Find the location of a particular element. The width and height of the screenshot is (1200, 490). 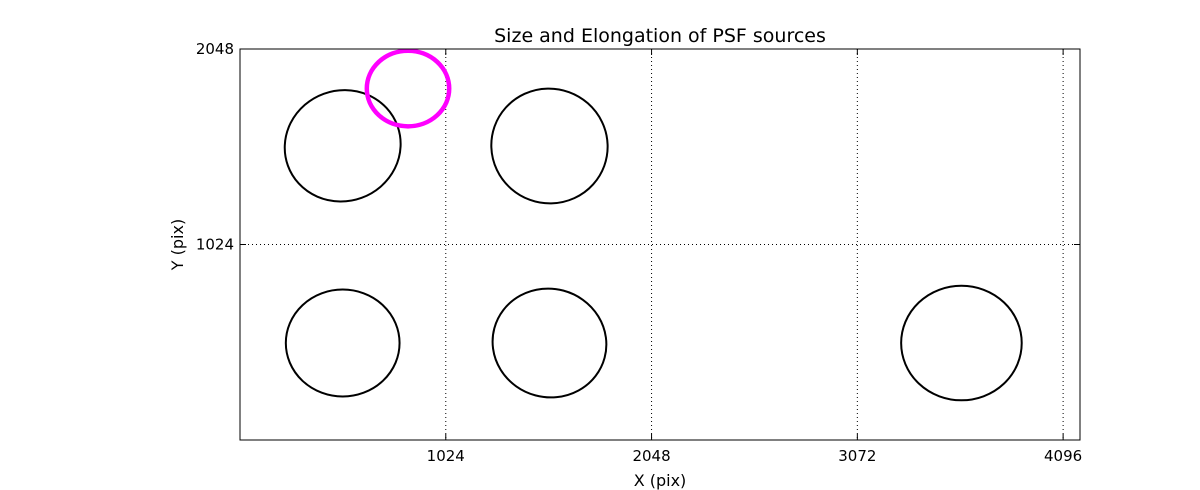

chart-title: Size and Elongation of PSF sources is located at coordinates (660, 36).